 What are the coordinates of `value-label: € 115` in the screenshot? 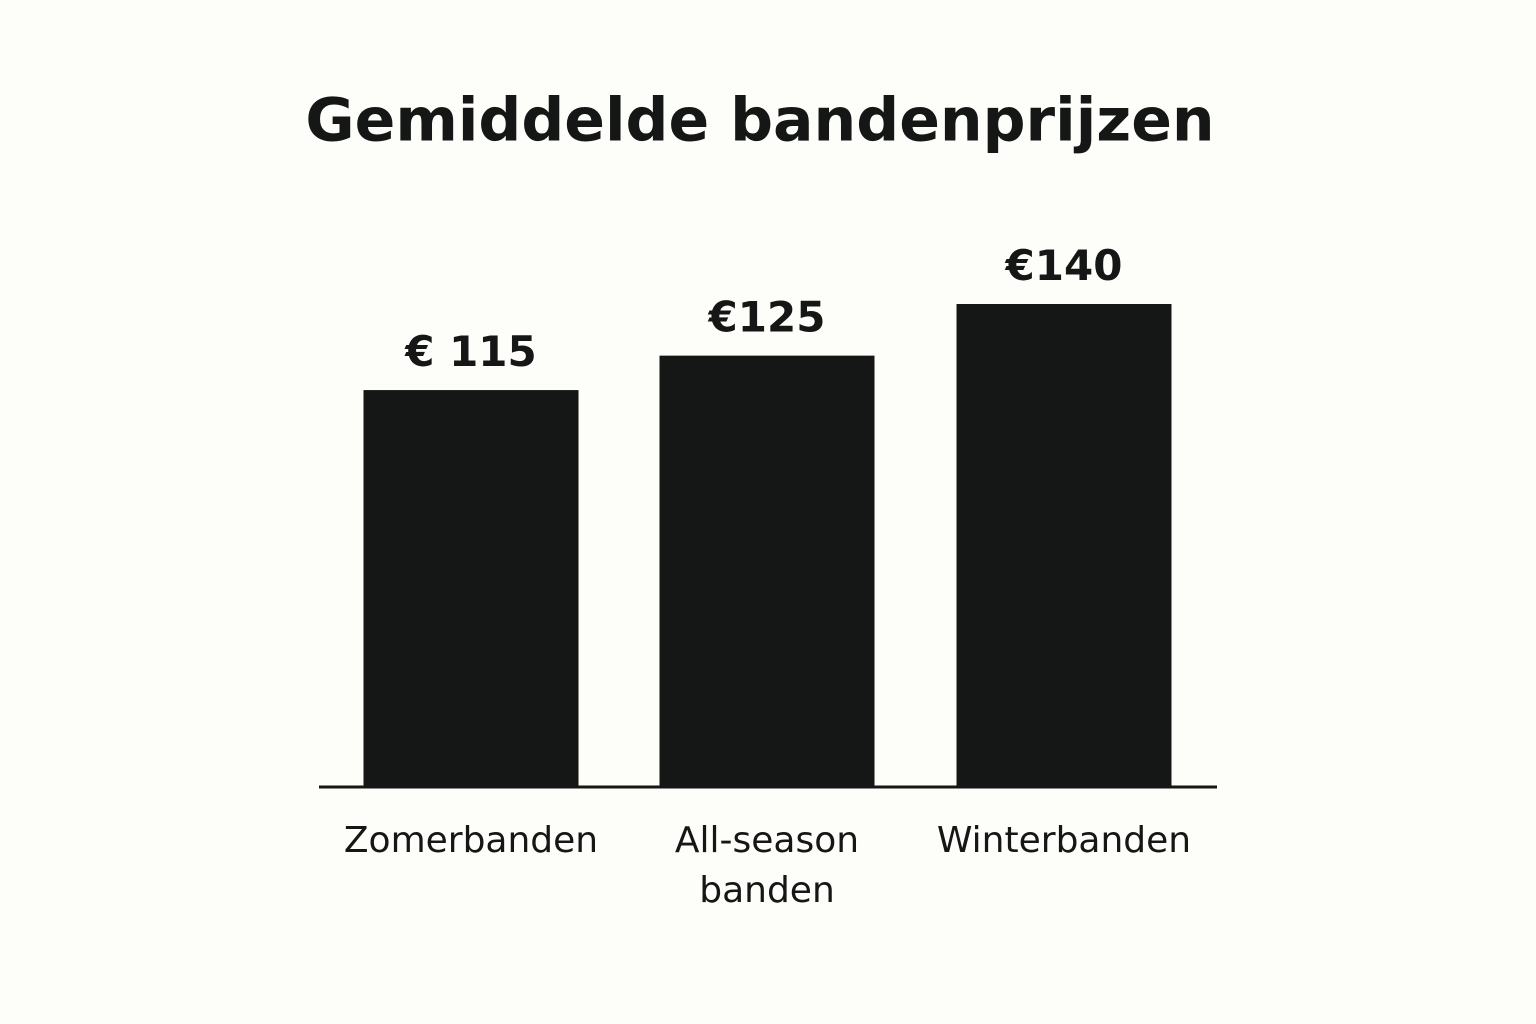 It's located at (470, 351).